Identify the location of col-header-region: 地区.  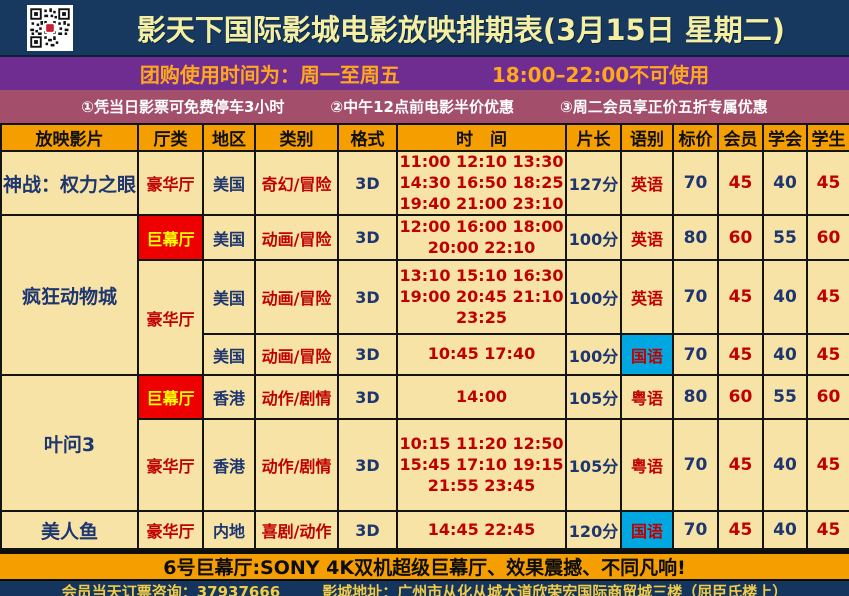
(229, 137).